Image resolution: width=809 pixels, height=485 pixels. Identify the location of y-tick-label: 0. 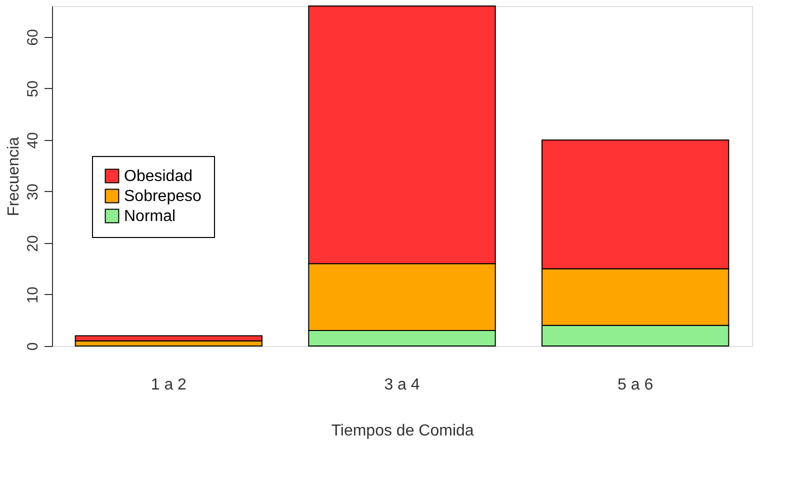
(33, 346).